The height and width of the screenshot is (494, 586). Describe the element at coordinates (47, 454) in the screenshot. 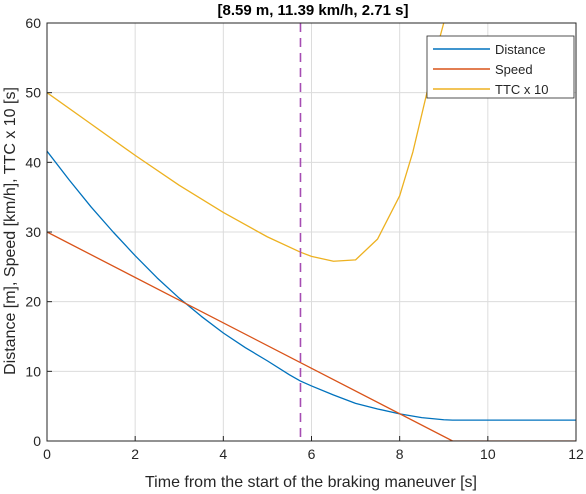

I see `x-tick-label: 0` at that location.